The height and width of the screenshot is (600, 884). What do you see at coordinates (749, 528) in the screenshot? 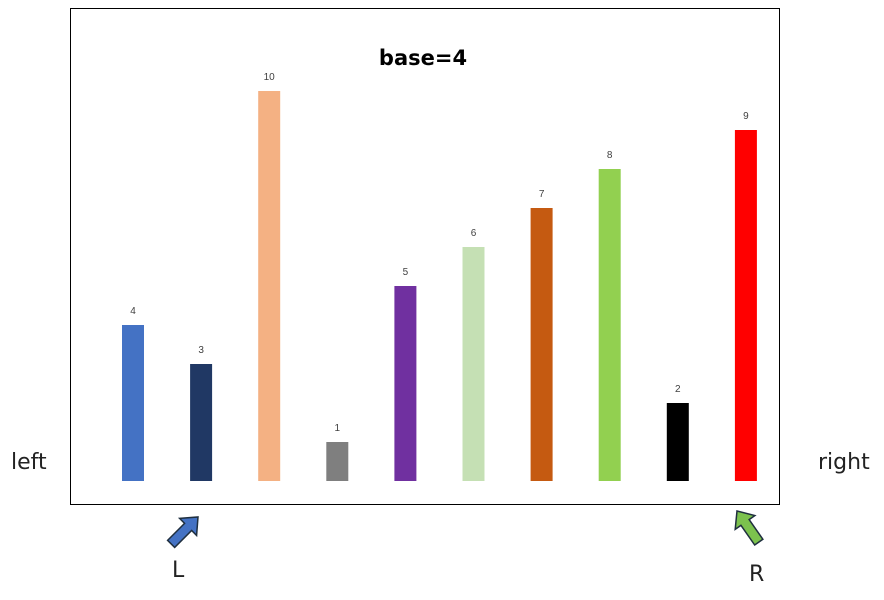
I see `pointer-R-arrow-icon` at bounding box center [749, 528].